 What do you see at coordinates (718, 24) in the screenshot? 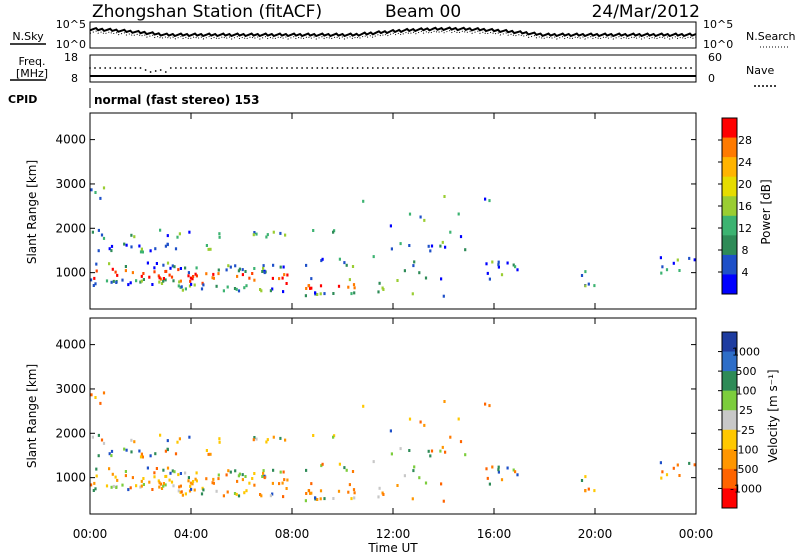
I see `nsearch-tick-top: 10^5` at bounding box center [718, 24].